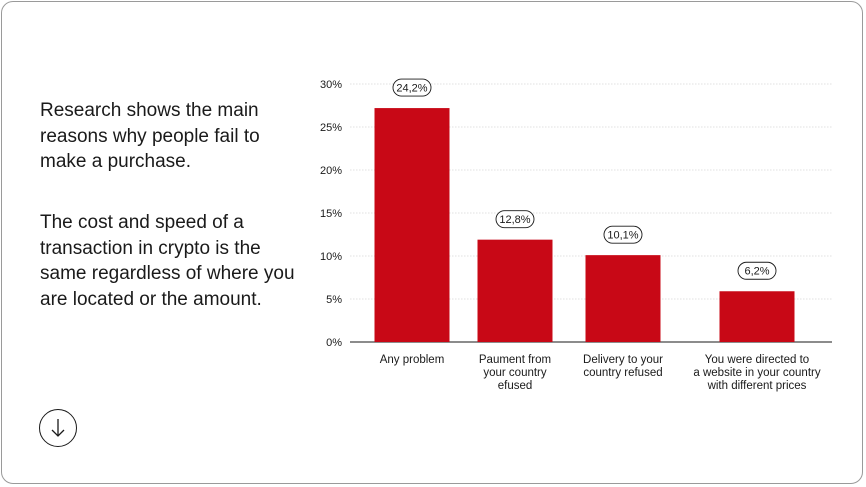 This screenshot has height=487, width=866. I want to click on arrow-down-icon, so click(58, 428).